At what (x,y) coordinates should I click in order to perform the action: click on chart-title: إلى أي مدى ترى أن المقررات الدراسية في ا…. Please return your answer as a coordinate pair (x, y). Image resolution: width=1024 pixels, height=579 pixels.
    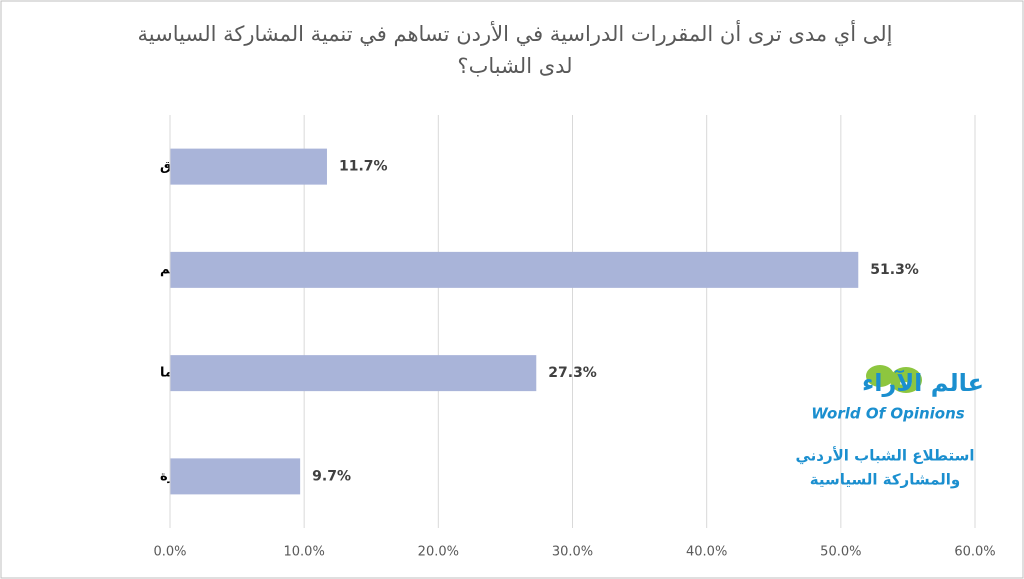
    Looking at the image, I should click on (515, 50).